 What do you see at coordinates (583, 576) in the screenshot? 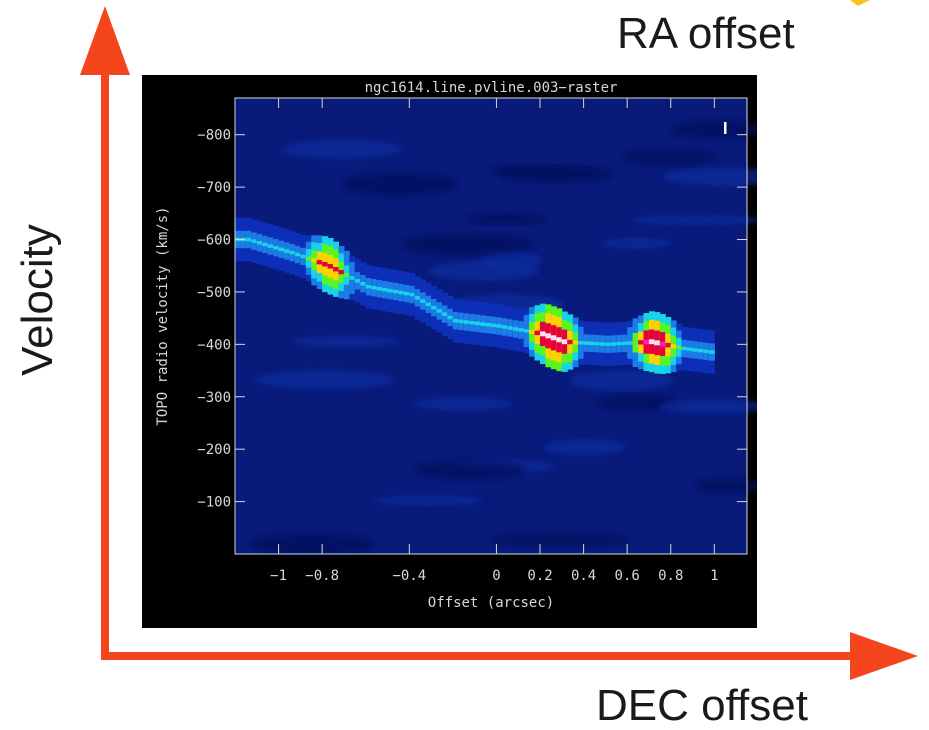
I see `x-tick-label: 0.4` at bounding box center [583, 576].